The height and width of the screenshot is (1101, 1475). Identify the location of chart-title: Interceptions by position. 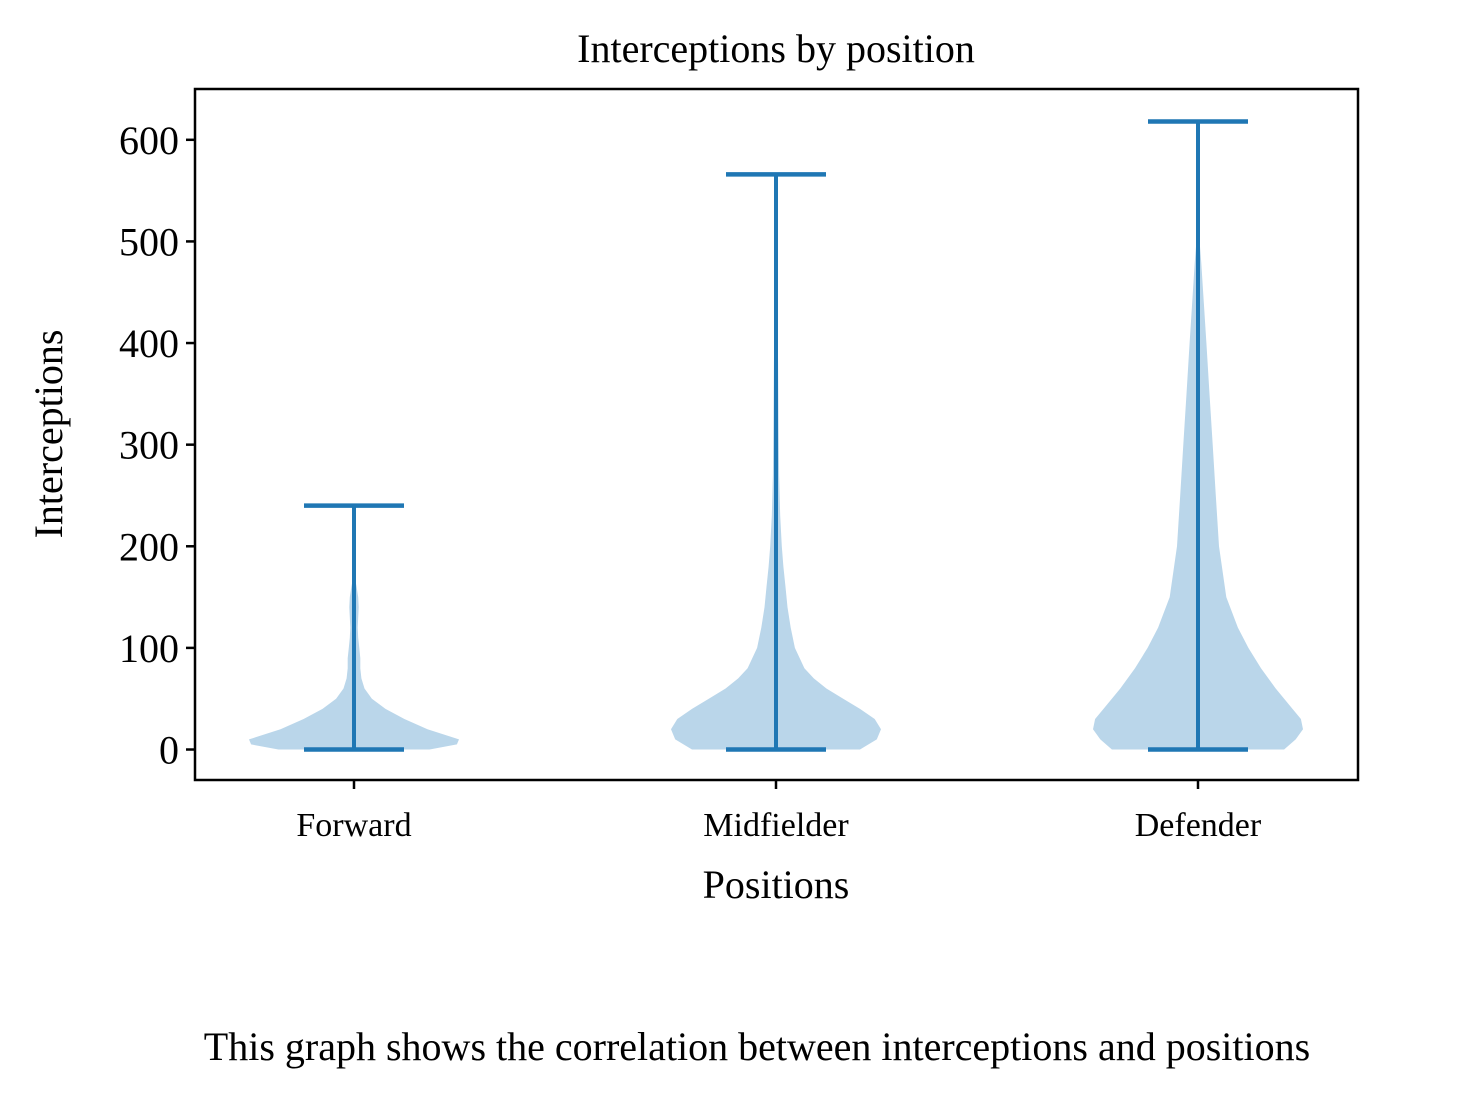
(776, 48).